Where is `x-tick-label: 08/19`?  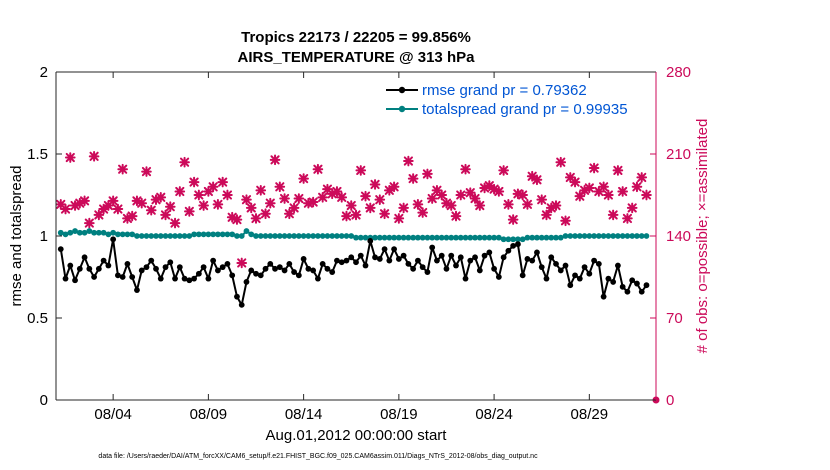
x-tick-label: 08/19 is located at coordinates (399, 414).